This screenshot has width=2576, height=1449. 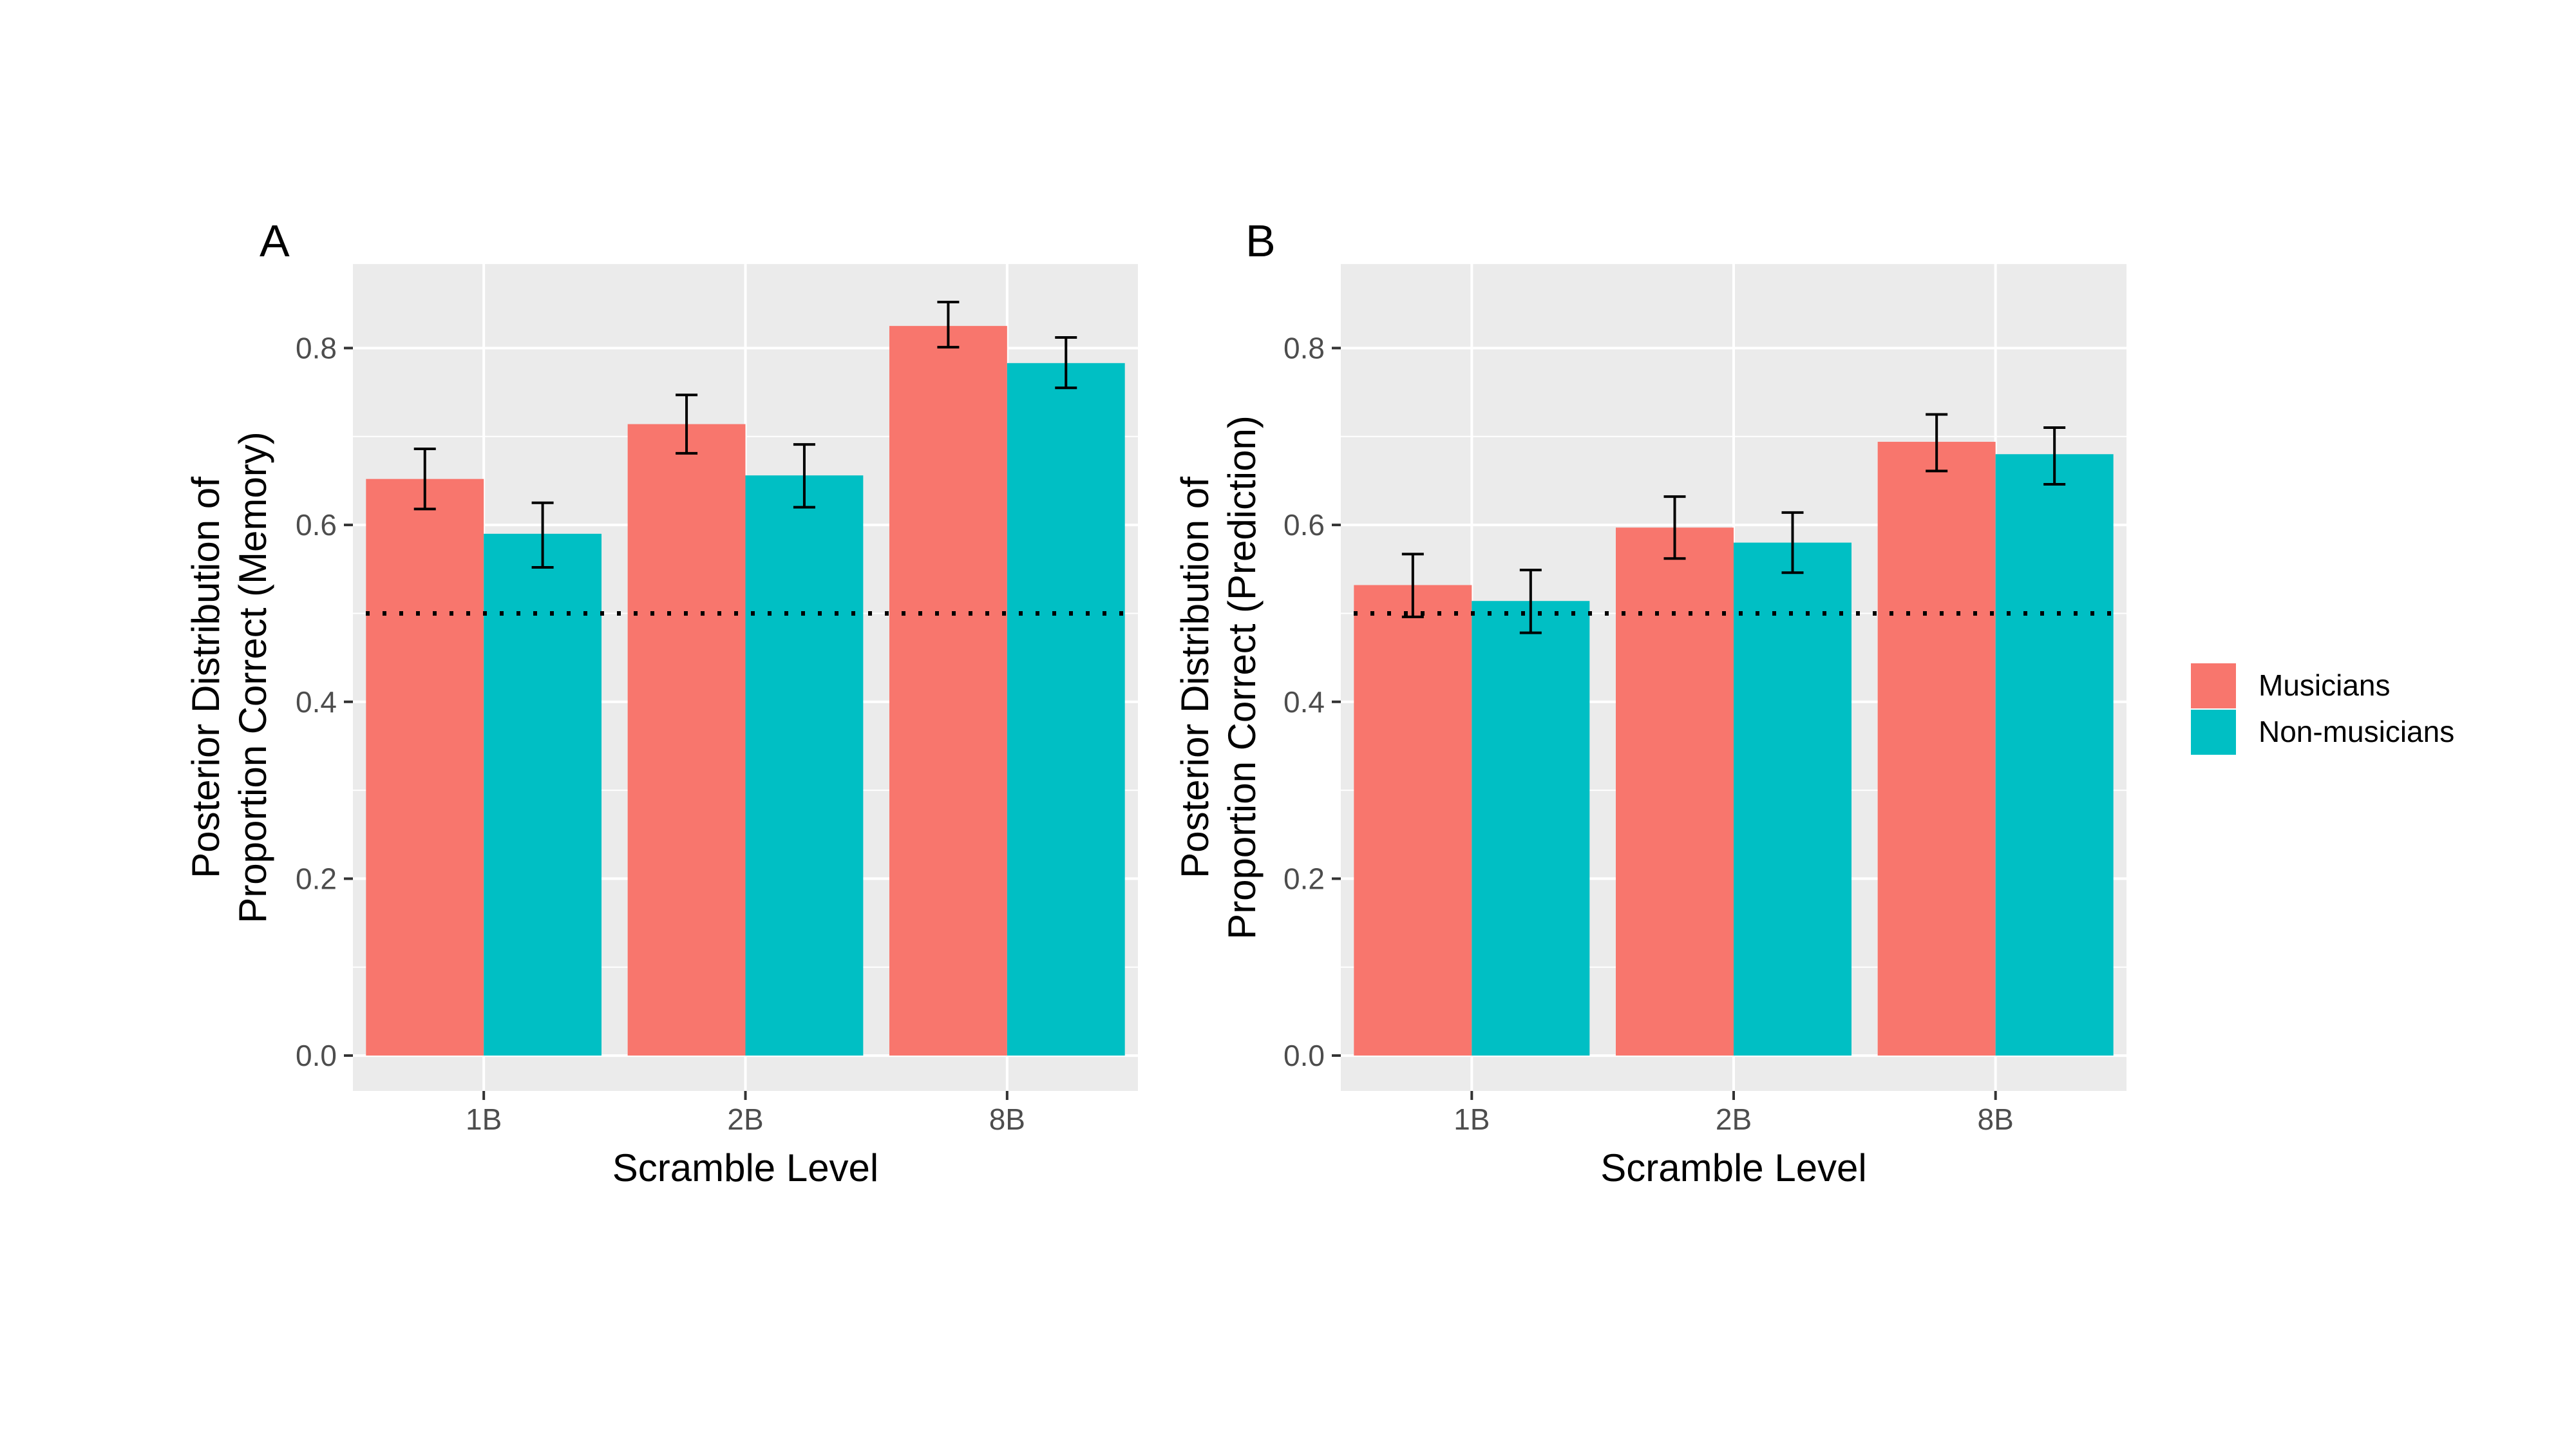 What do you see at coordinates (804, 476) in the screenshot?
I see `panel-a-errorbar-non-musicians-2b` at bounding box center [804, 476].